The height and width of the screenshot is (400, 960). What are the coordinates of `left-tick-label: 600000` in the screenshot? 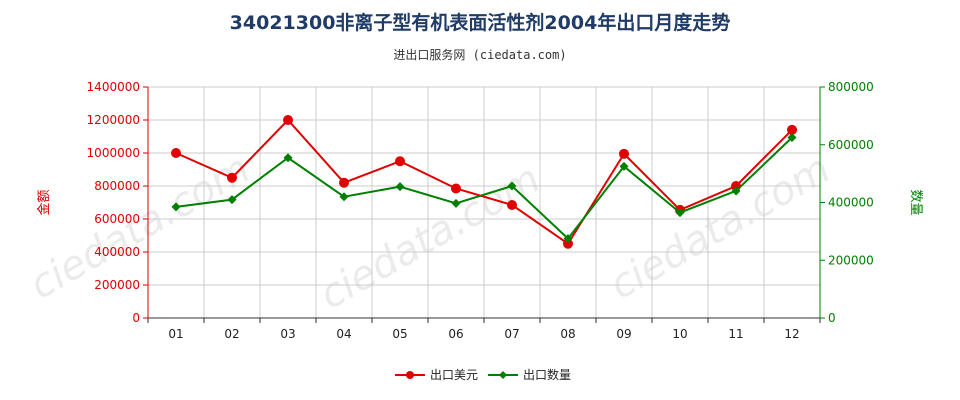 It's located at (117, 219).